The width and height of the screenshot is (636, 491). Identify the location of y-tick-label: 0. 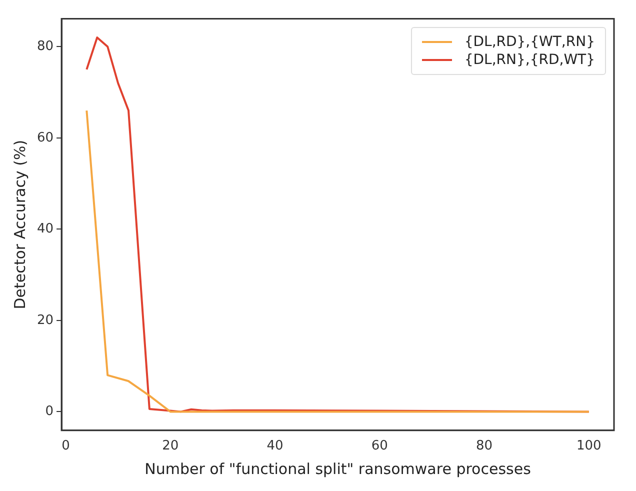
(49, 412).